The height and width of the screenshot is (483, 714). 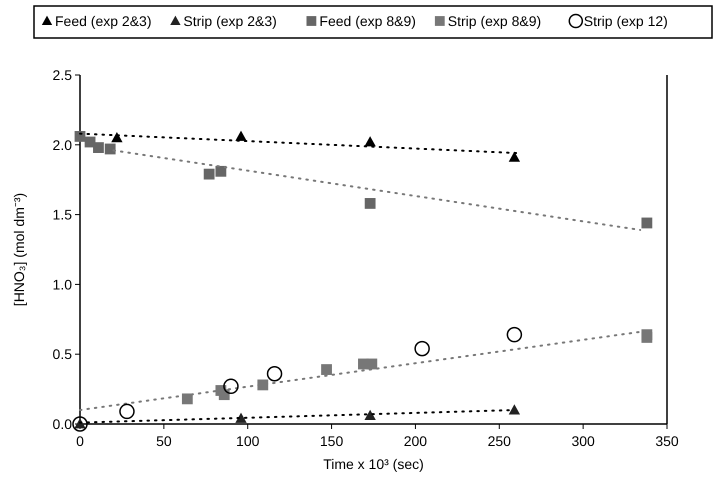 What do you see at coordinates (373, 464) in the screenshot?
I see `x-axis-title: Time x 10³ (sec)` at bounding box center [373, 464].